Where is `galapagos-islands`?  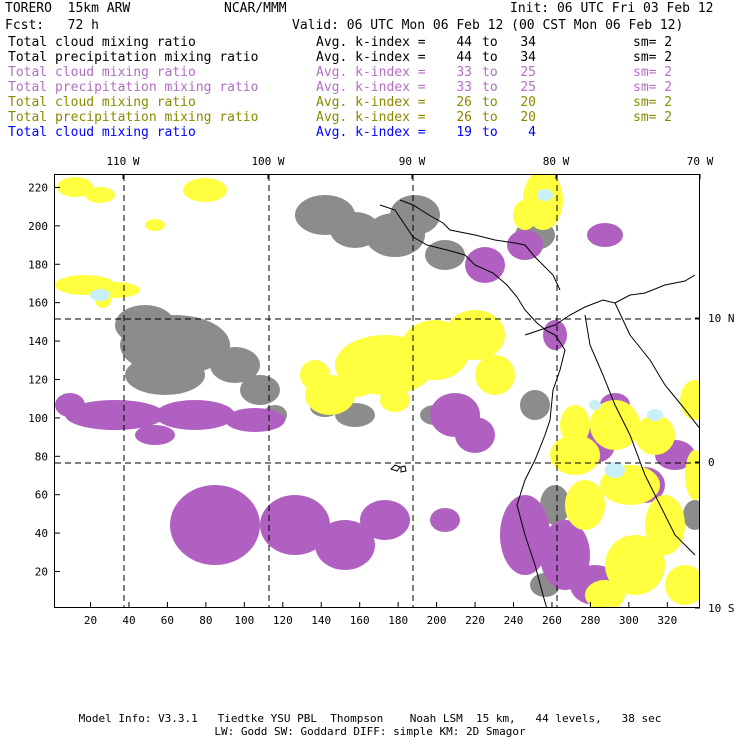
galapagos-islands is located at coordinates (398, 468).